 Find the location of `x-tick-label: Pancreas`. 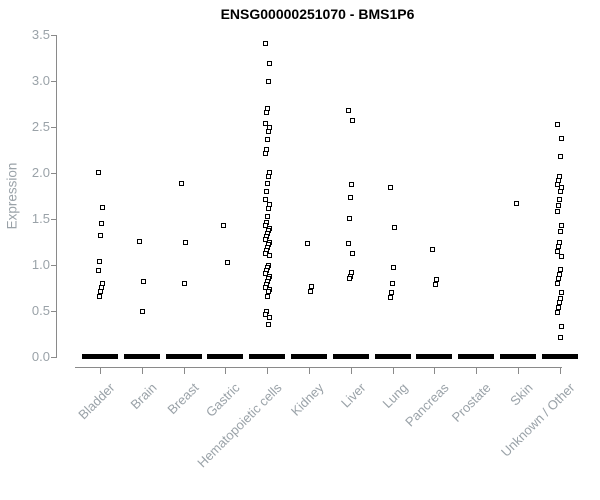

x-tick-label: Pancreas is located at coordinates (427, 405).